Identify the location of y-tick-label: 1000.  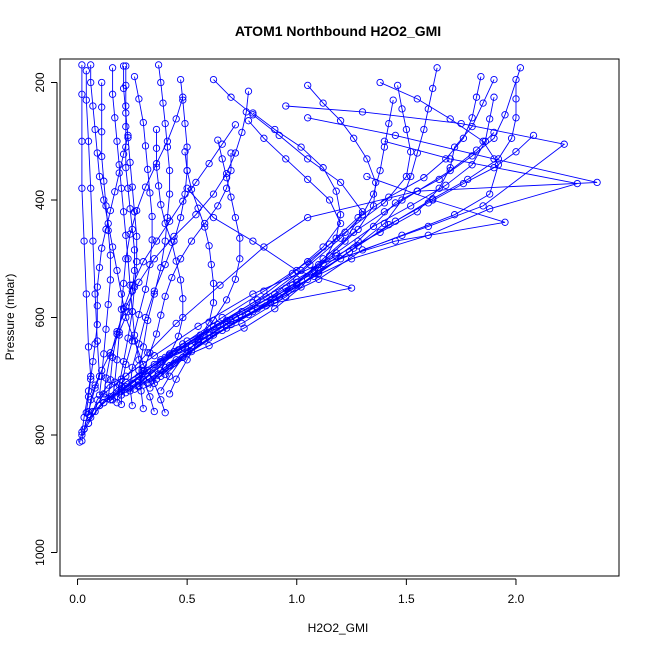
(40, 552).